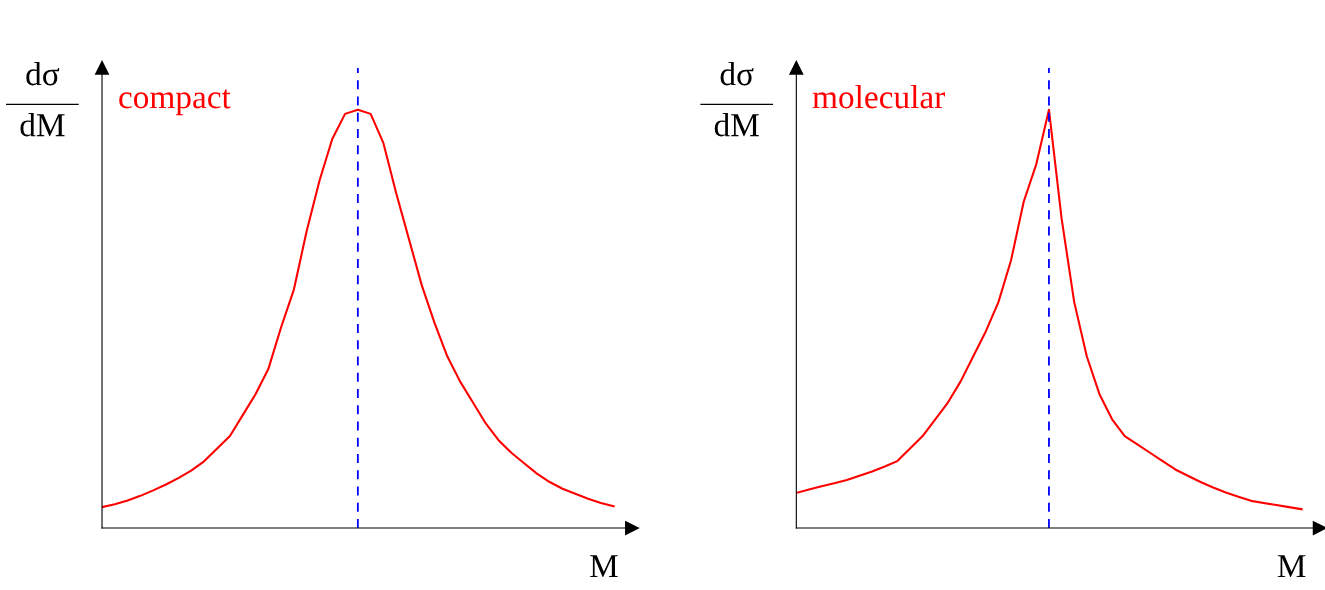 The width and height of the screenshot is (1325, 590). I want to click on annotation: compact, so click(175, 102).